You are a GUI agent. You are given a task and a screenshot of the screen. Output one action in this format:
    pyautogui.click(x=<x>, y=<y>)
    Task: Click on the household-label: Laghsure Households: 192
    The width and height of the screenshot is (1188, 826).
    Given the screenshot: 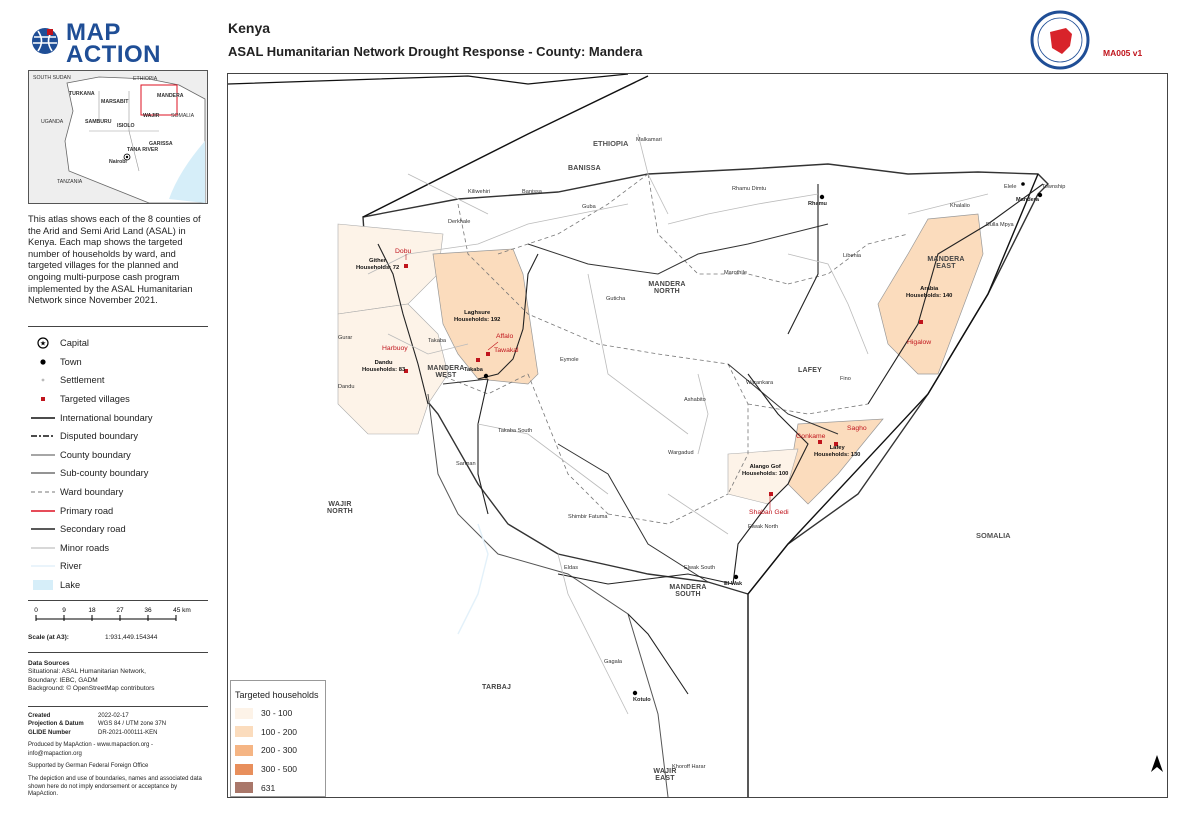 What is the action you would take?
    pyautogui.click(x=477, y=316)
    